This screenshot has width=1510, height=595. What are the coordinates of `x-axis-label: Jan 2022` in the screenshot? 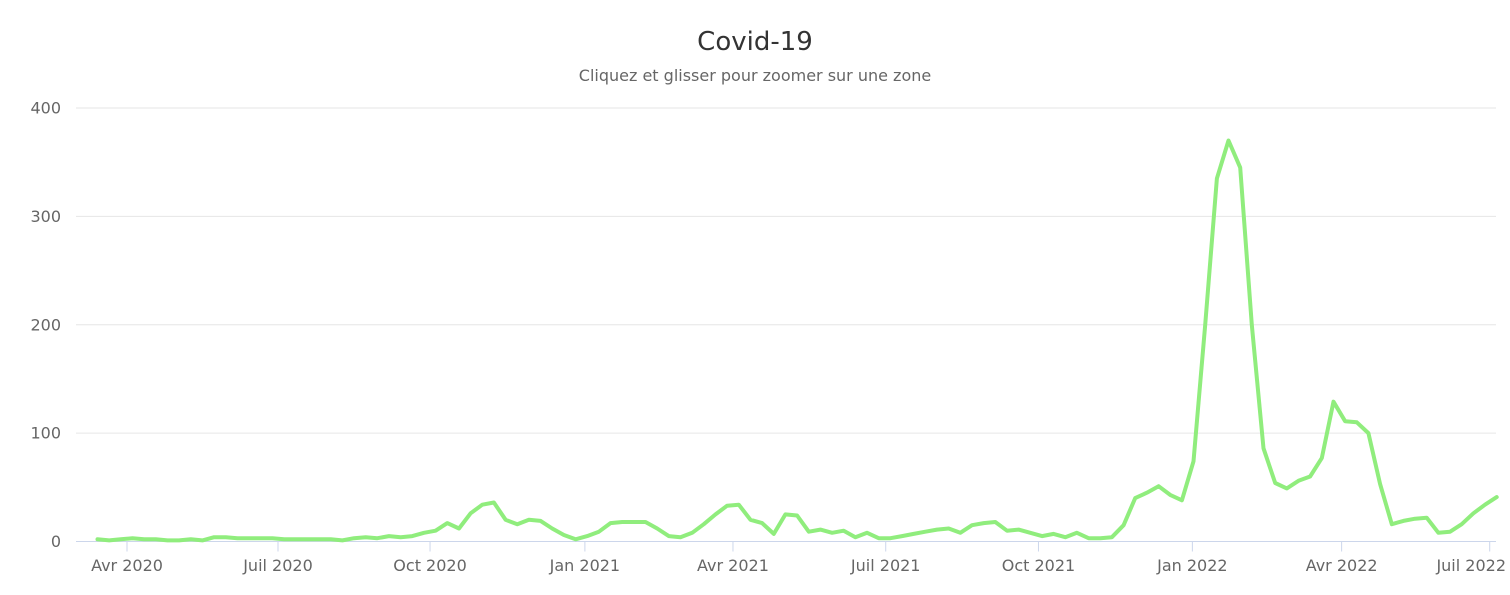 It's located at (1191, 565).